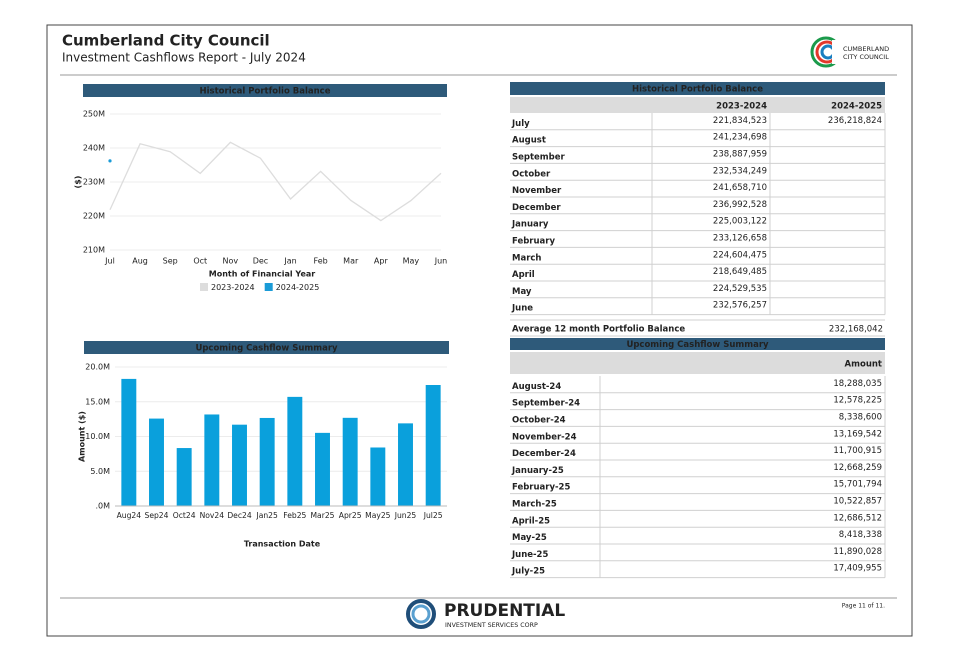 Image resolution: width=957 pixels, height=660 pixels. I want to click on y-tick-label: 10.0M, so click(97, 436).